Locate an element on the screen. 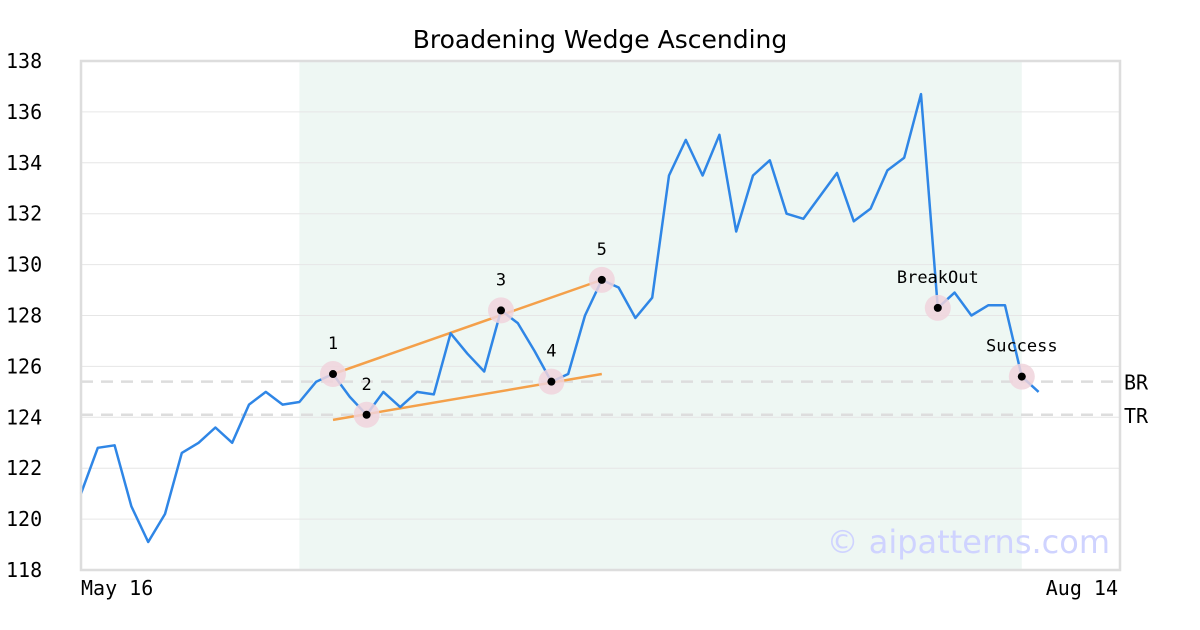 The image size is (1200, 630). y-tick-label: 126 is located at coordinates (24, 366).